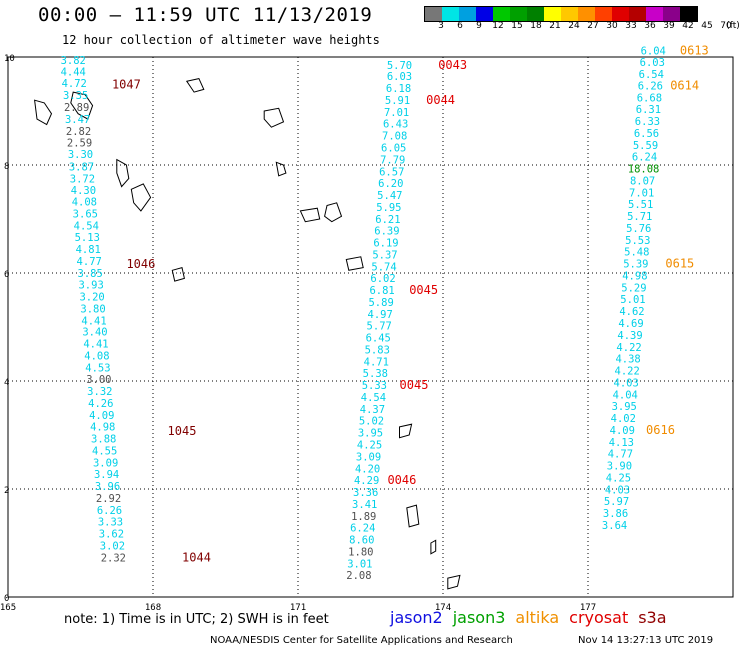  Describe the element at coordinates (612, 26) in the screenshot. I see `color-scale-label: 30` at that location.